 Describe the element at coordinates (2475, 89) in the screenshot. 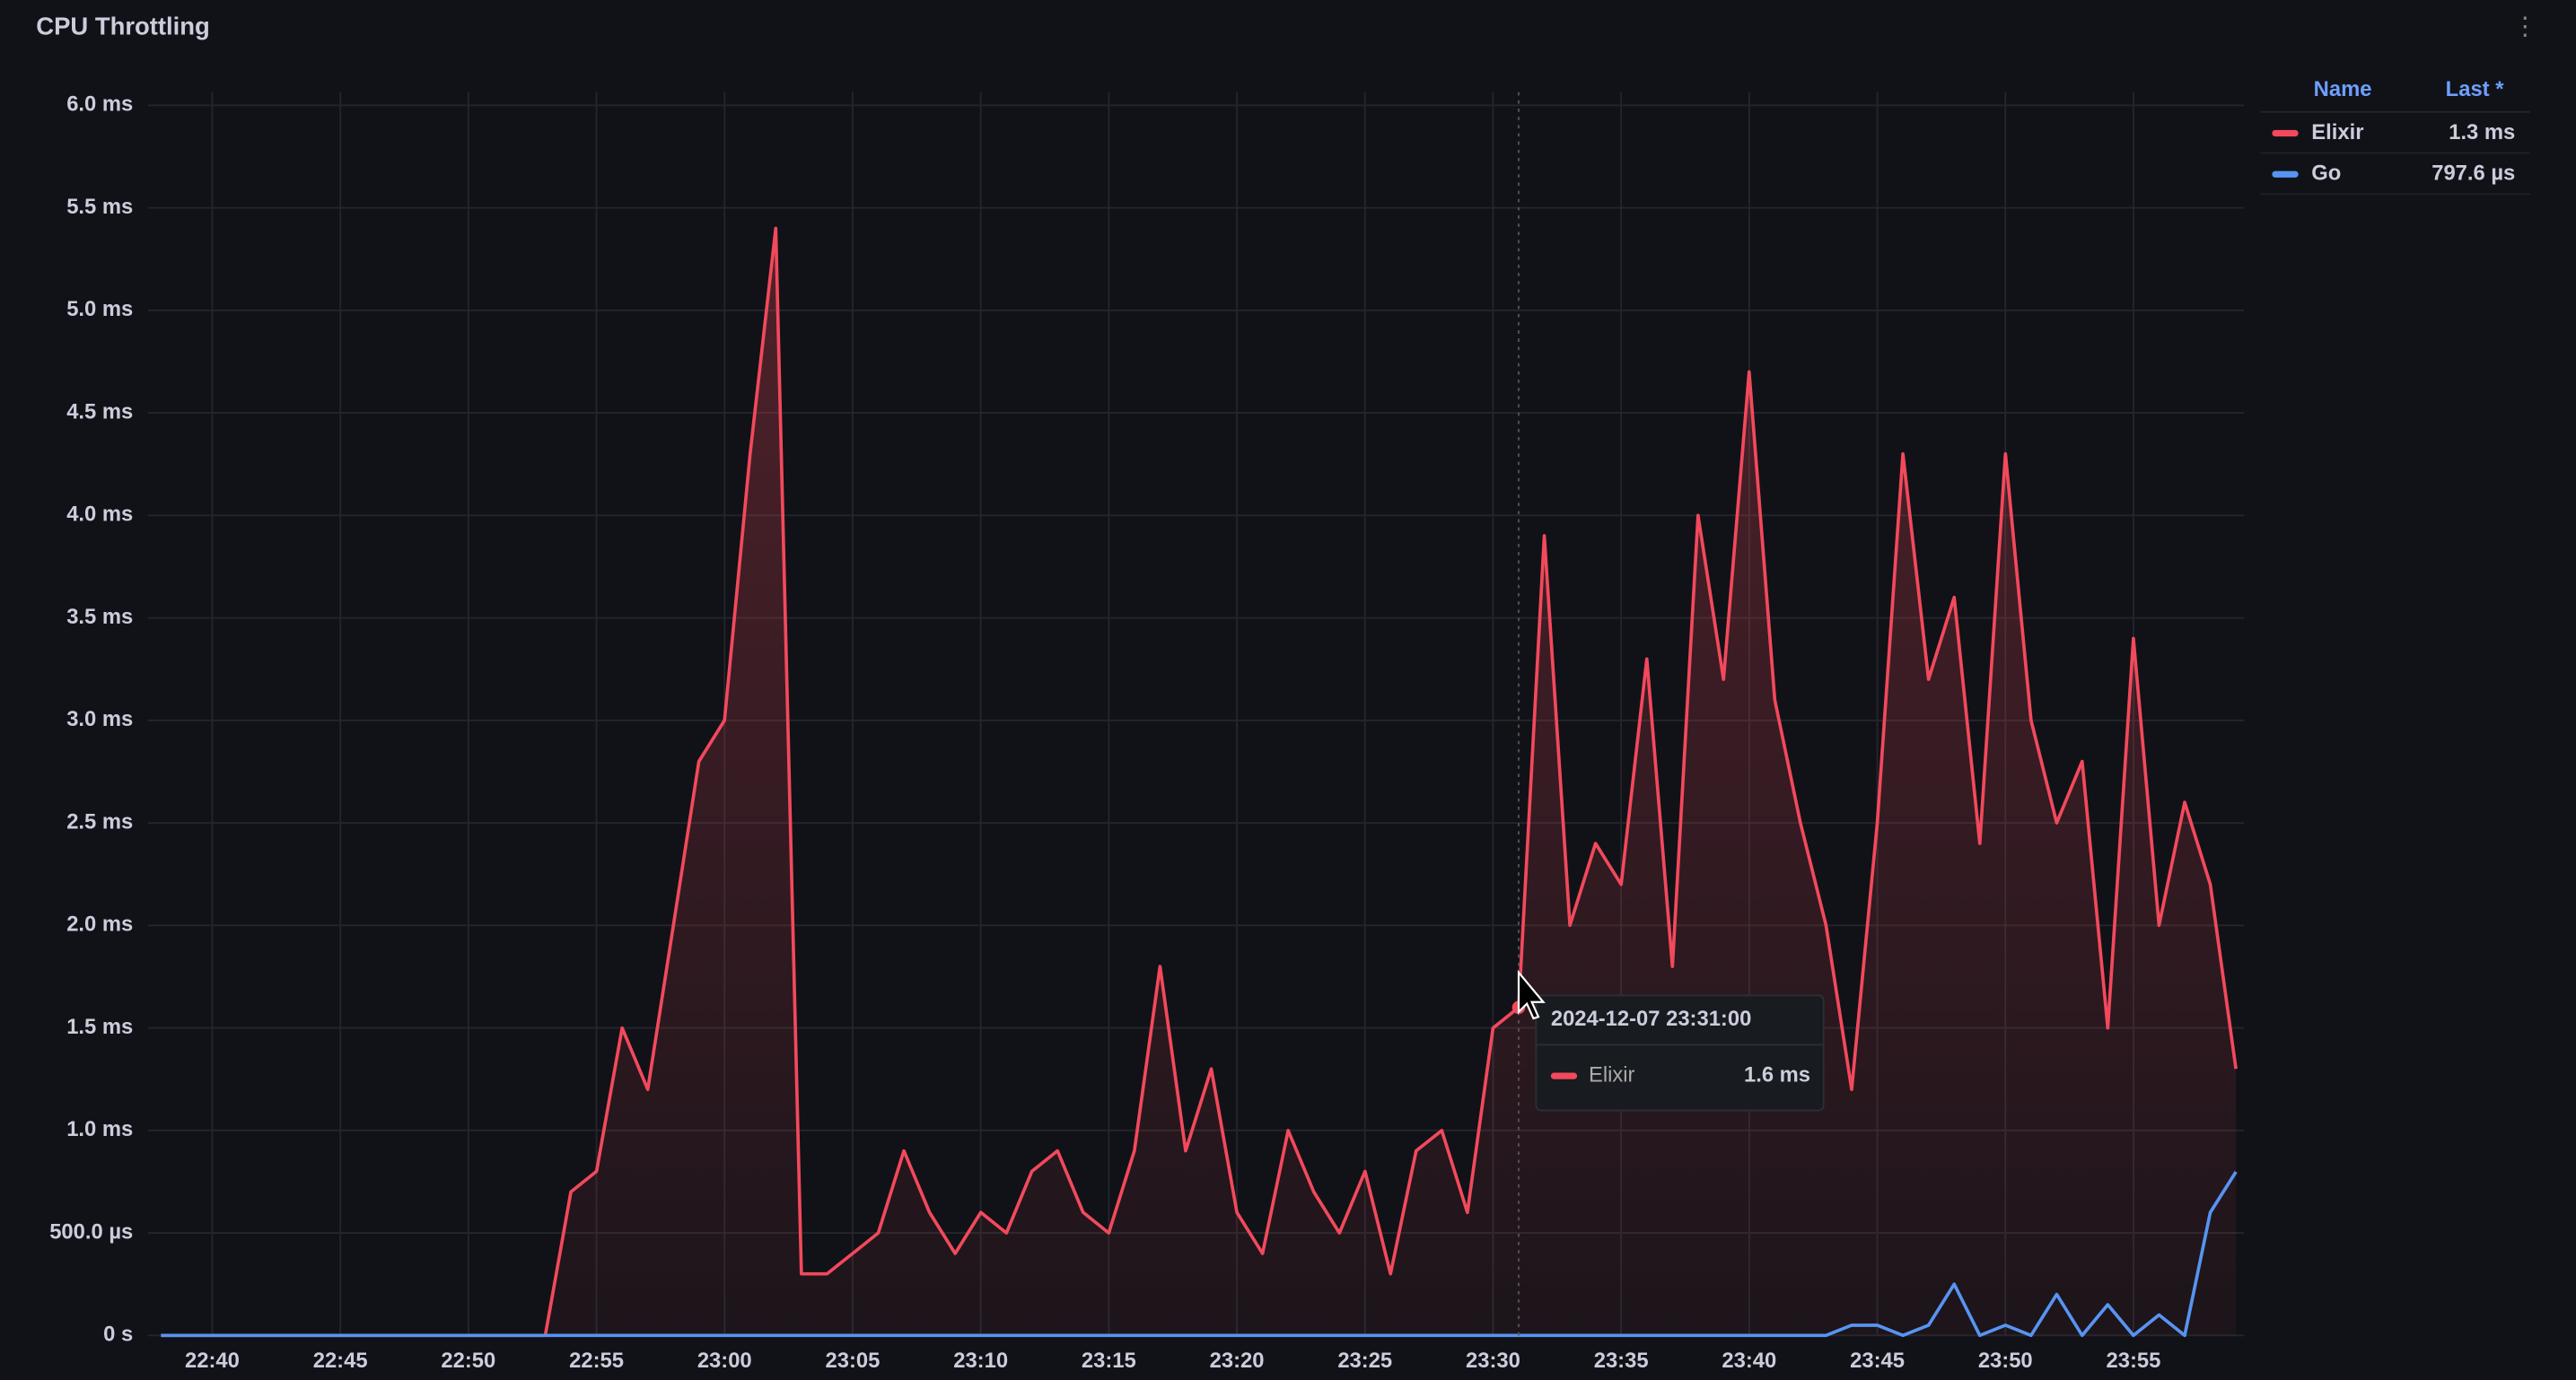

I see `legend-header: Last *` at that location.